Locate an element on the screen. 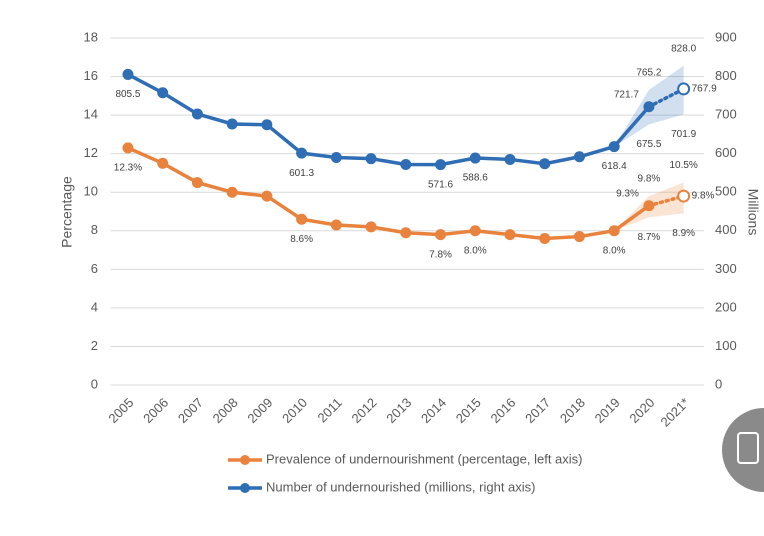 Image resolution: width=764 pixels, height=536 pixels. y2-axis-title: Millions is located at coordinates (753, 212).